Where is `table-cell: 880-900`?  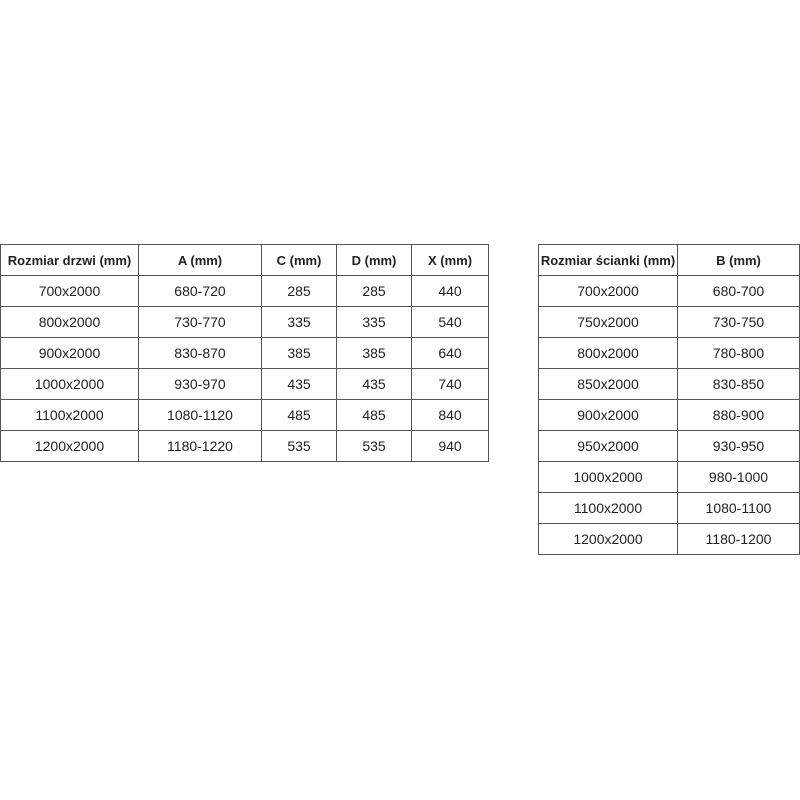 table-cell: 880-900 is located at coordinates (738, 415).